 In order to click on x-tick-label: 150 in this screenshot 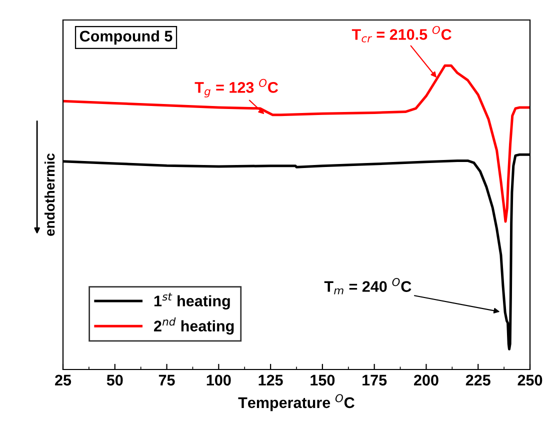, I will do `click(322, 380)`.